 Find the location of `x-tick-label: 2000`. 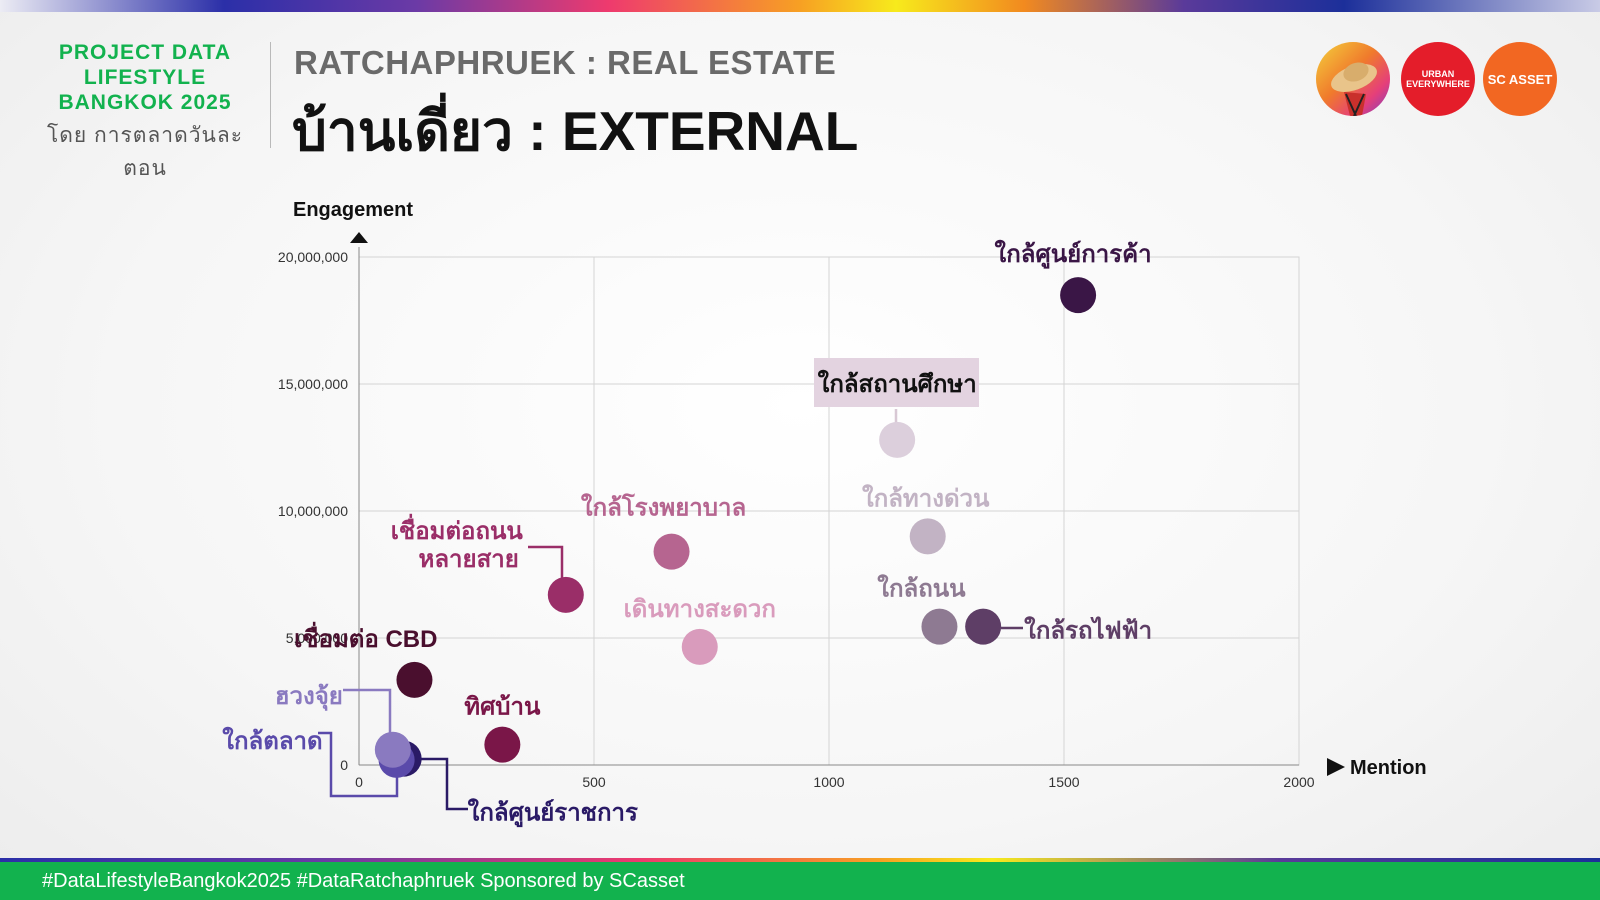

x-tick-label: 2000 is located at coordinates (1298, 782).